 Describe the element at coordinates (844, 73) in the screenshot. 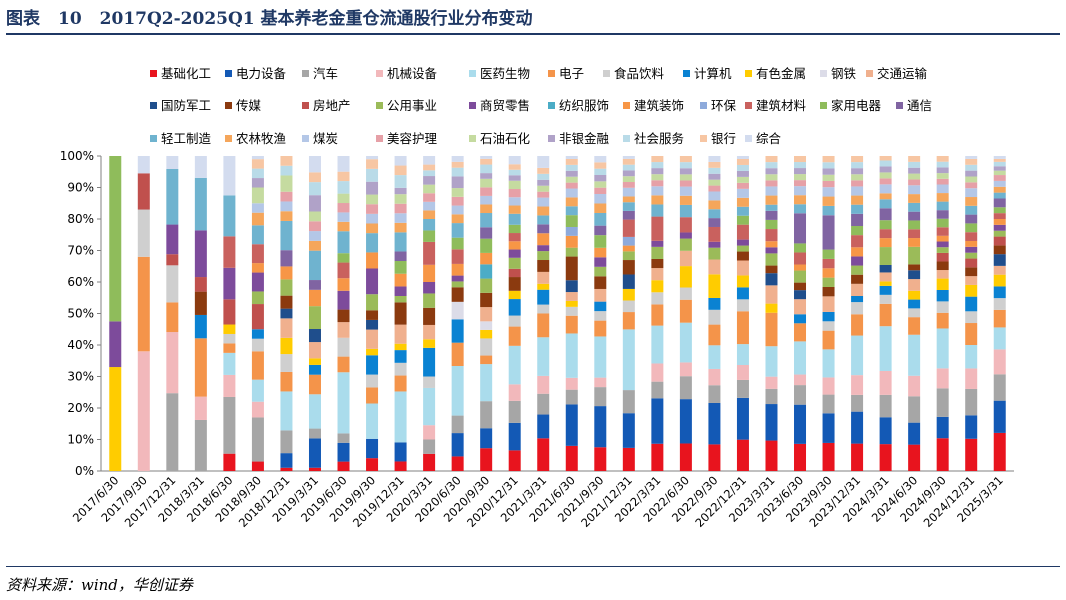

I see `legend-label: 钢铁` at that location.